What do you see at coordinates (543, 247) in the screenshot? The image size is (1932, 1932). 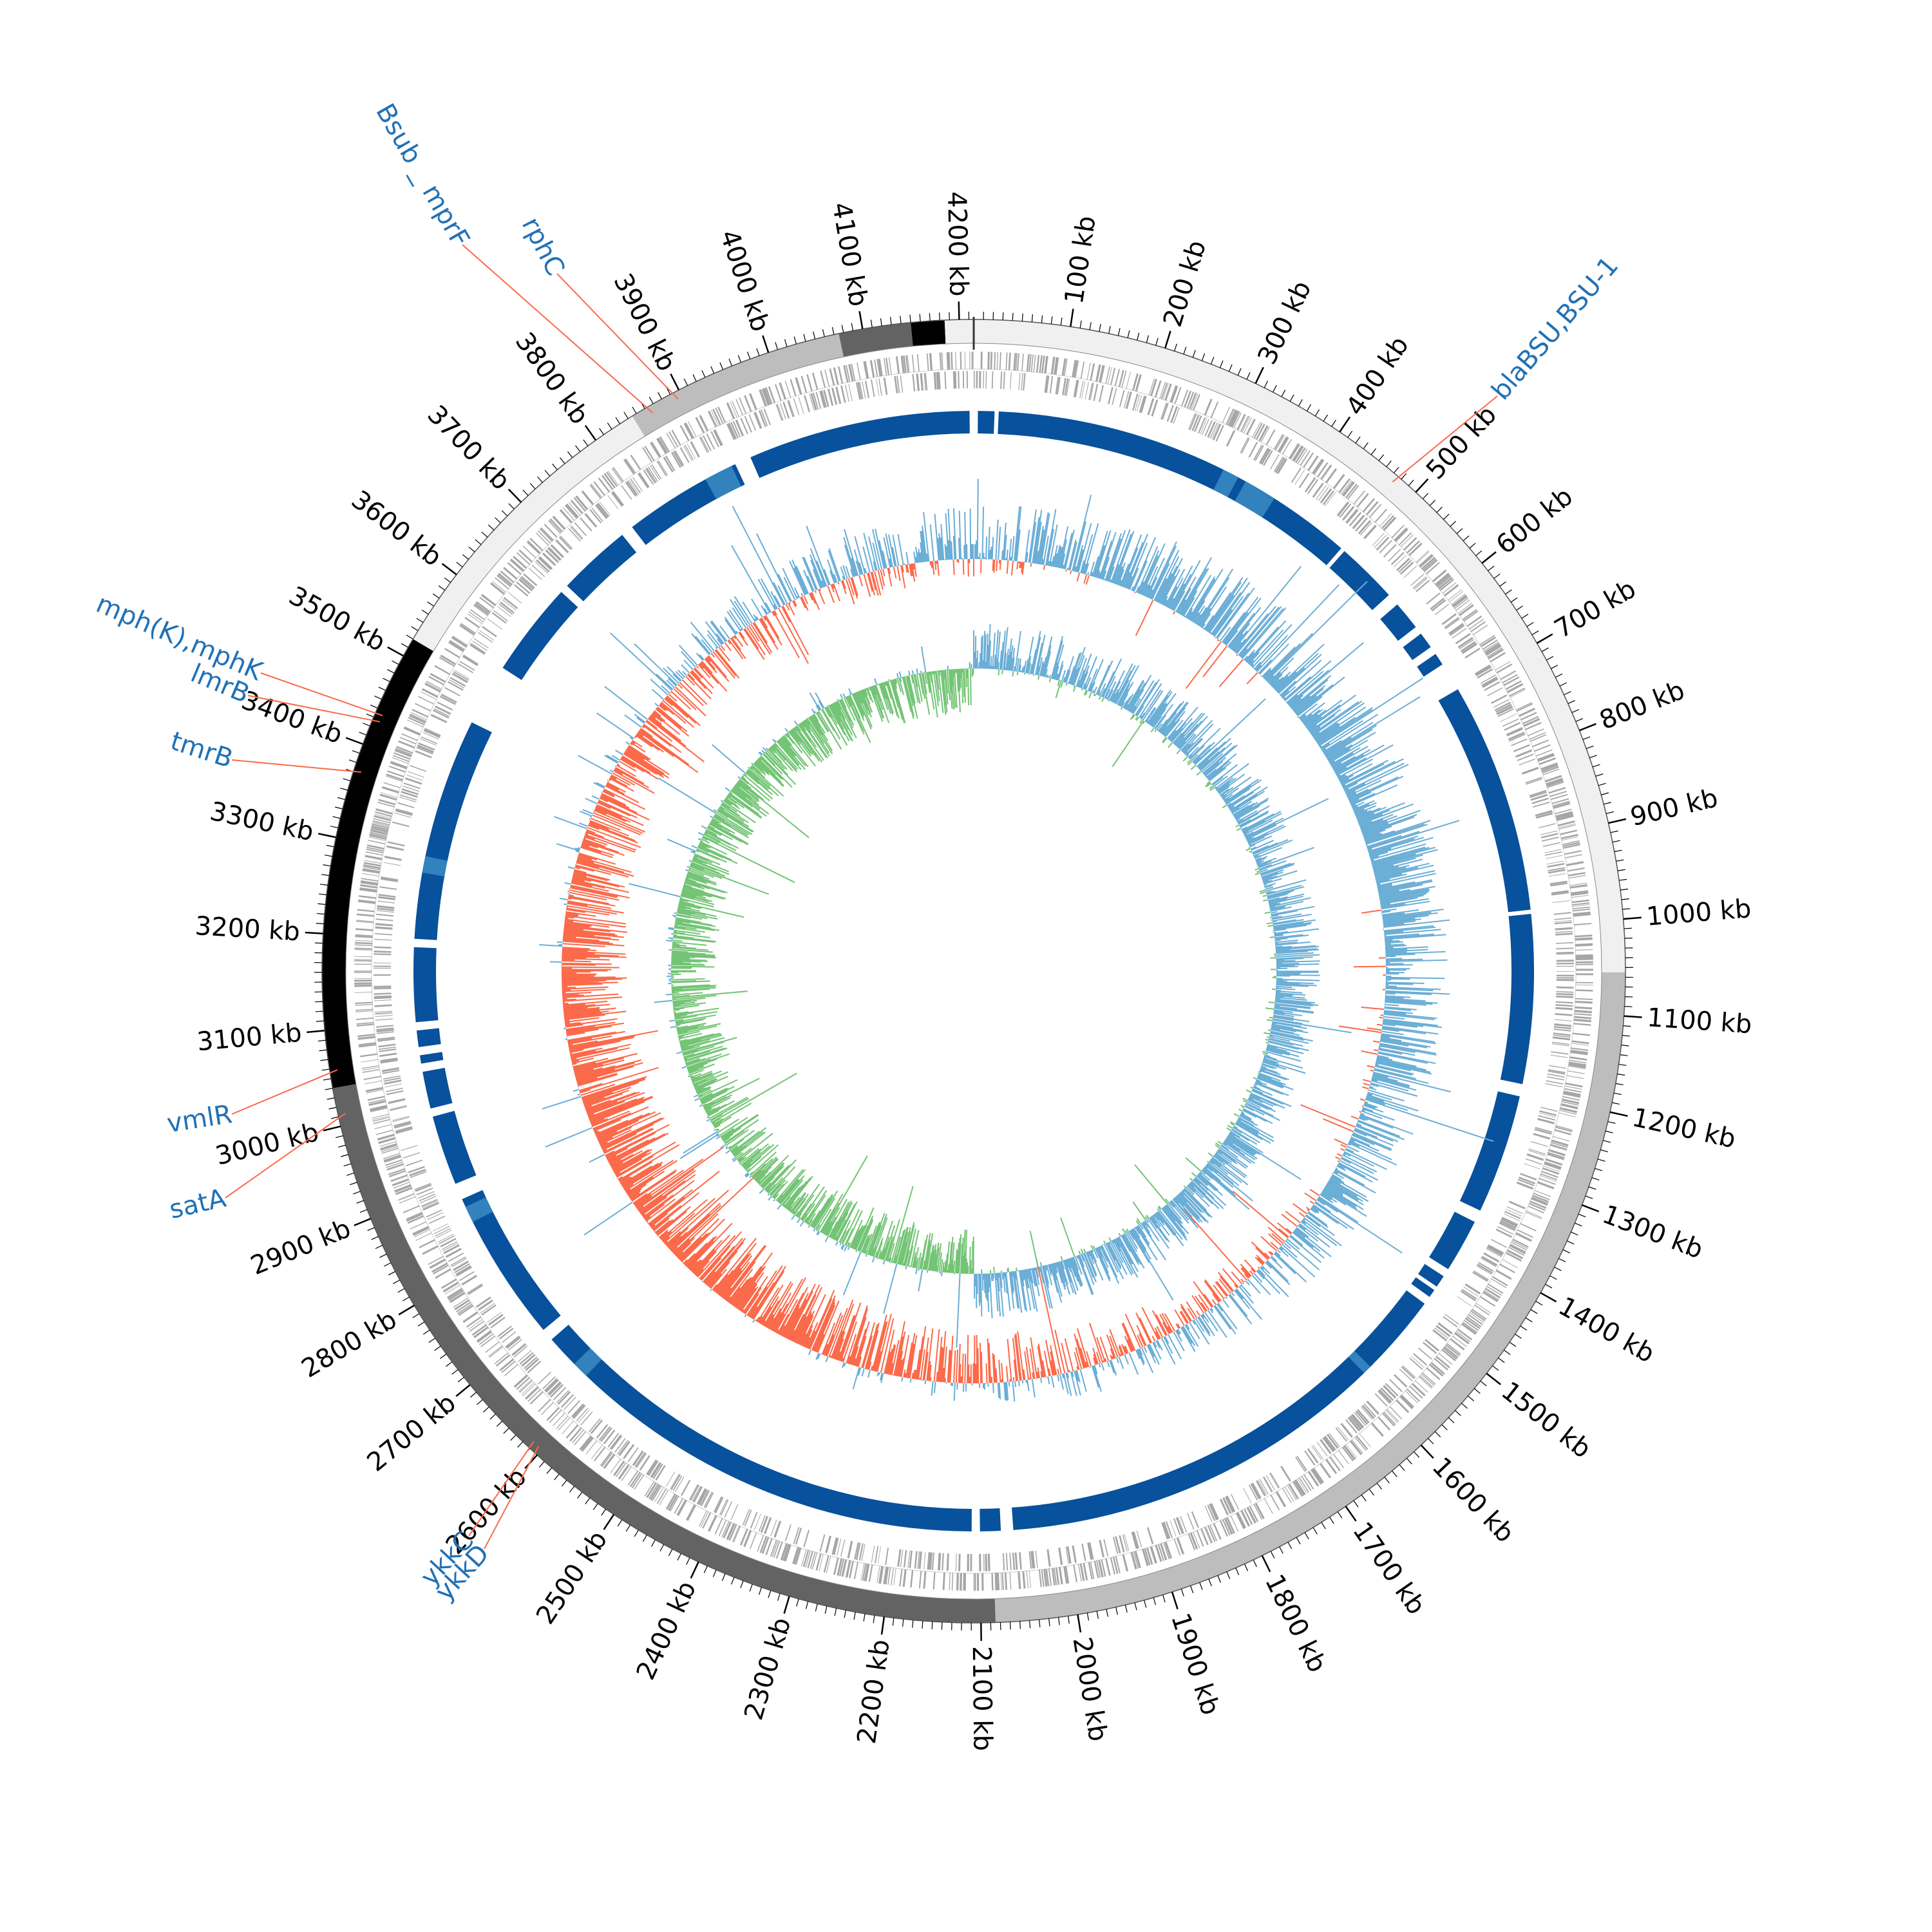 I see `gene-label: rphC` at bounding box center [543, 247].